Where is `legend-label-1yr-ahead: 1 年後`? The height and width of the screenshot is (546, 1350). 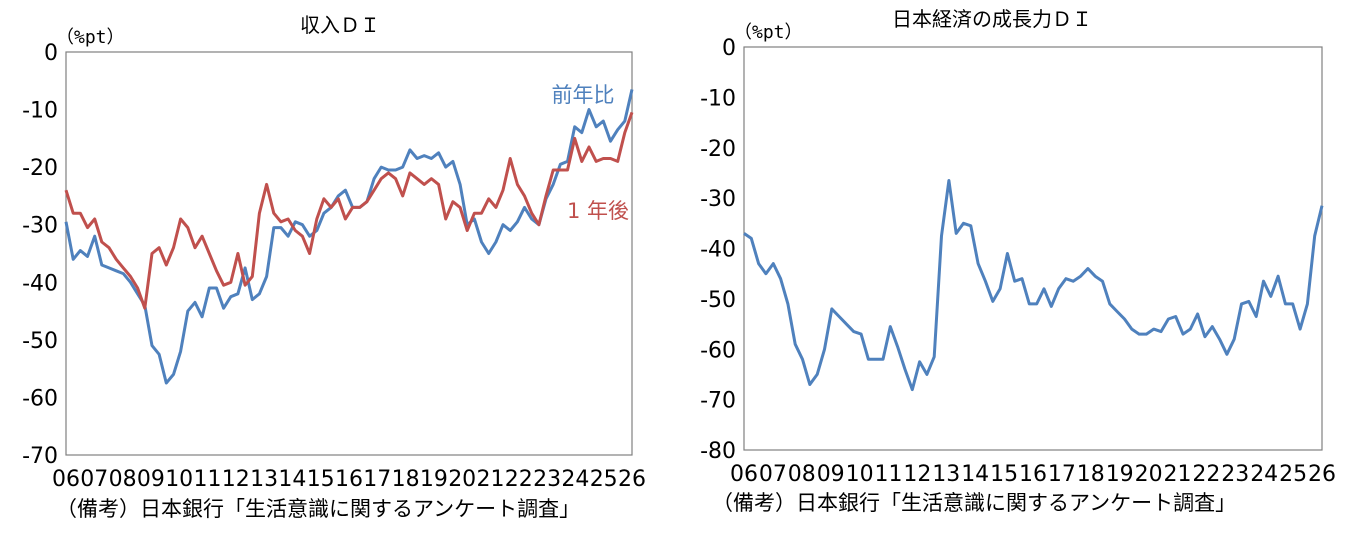 legend-label-1yr-ahead: 1 年後 is located at coordinates (598, 211).